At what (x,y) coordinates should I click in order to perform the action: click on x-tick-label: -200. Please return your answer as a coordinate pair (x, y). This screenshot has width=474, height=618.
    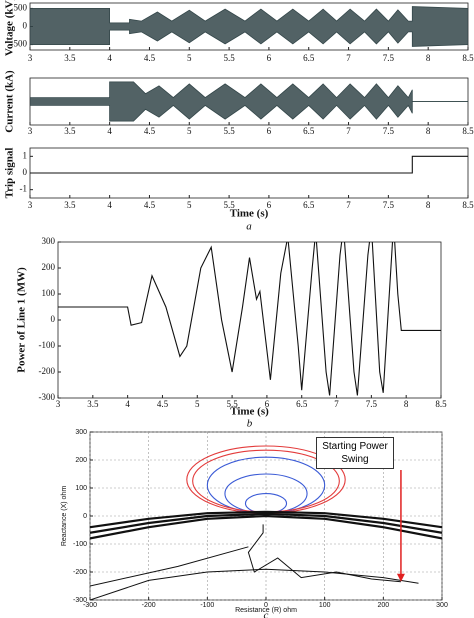
    Looking at the image, I should click on (149, 605).